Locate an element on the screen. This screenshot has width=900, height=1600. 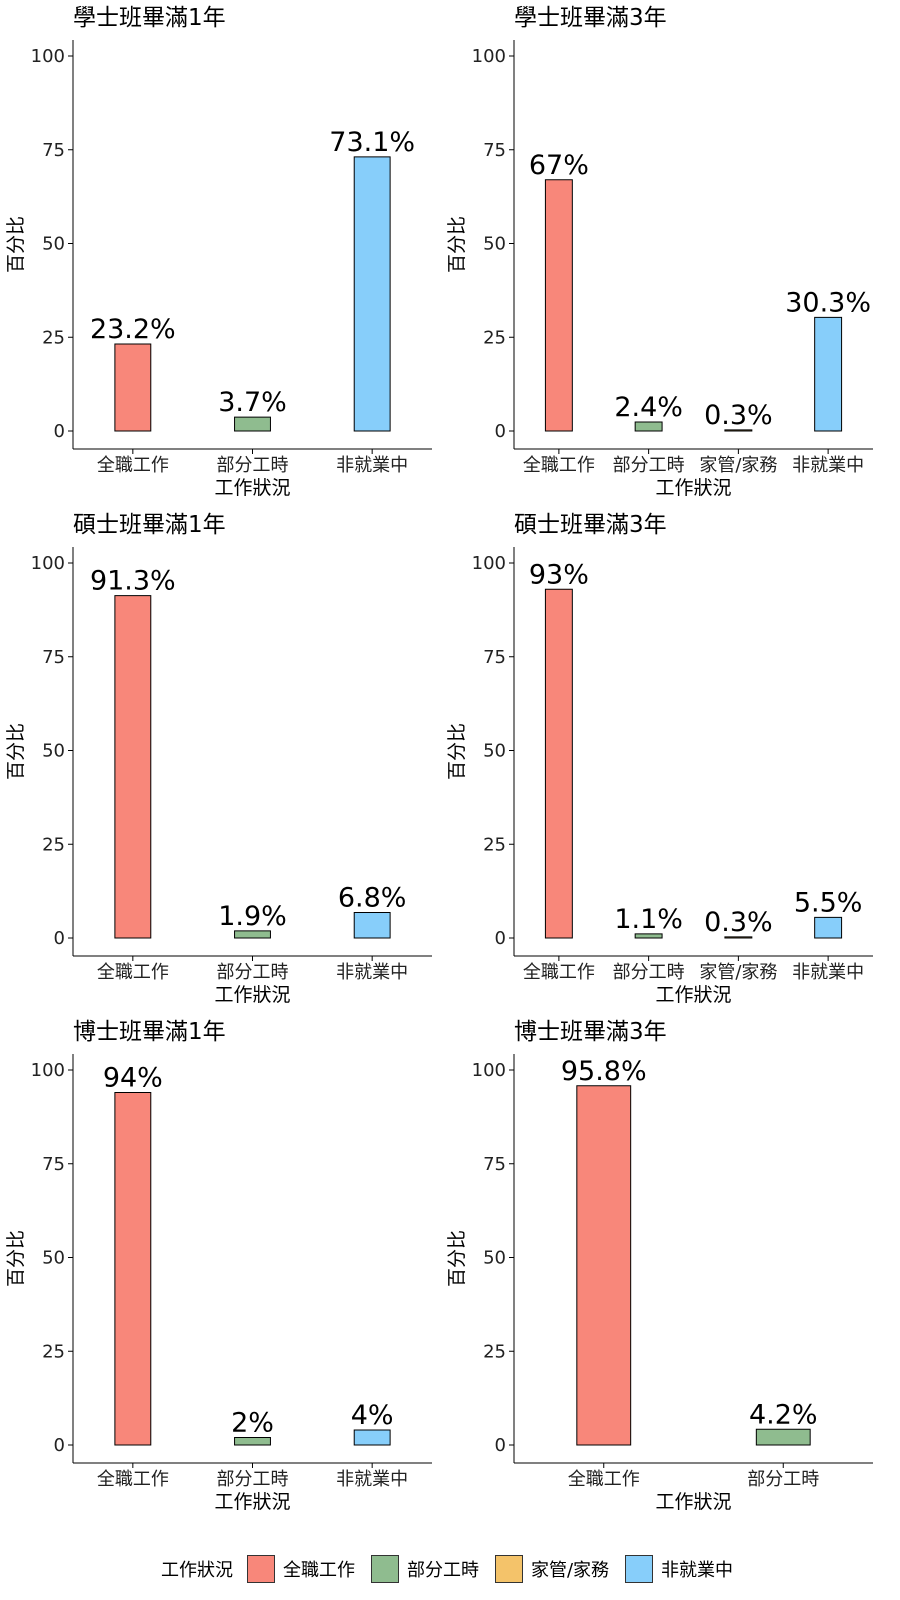
chart-title: 學士班畢滿3年 is located at coordinates (590, 18).